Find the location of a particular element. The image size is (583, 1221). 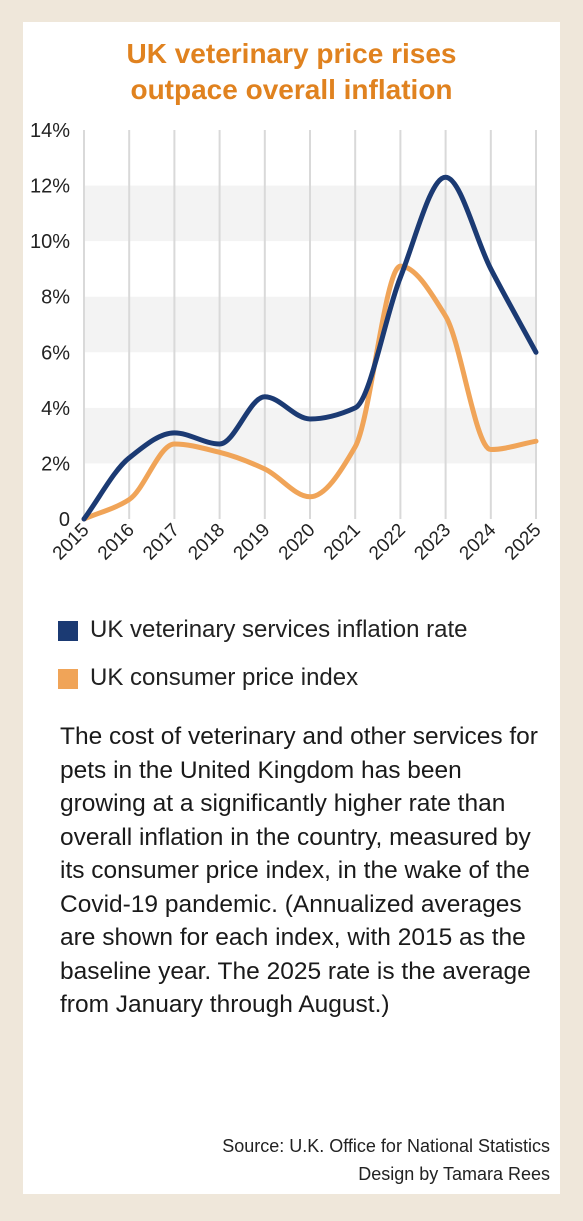

y-tick-label: 12% is located at coordinates (50, 187).